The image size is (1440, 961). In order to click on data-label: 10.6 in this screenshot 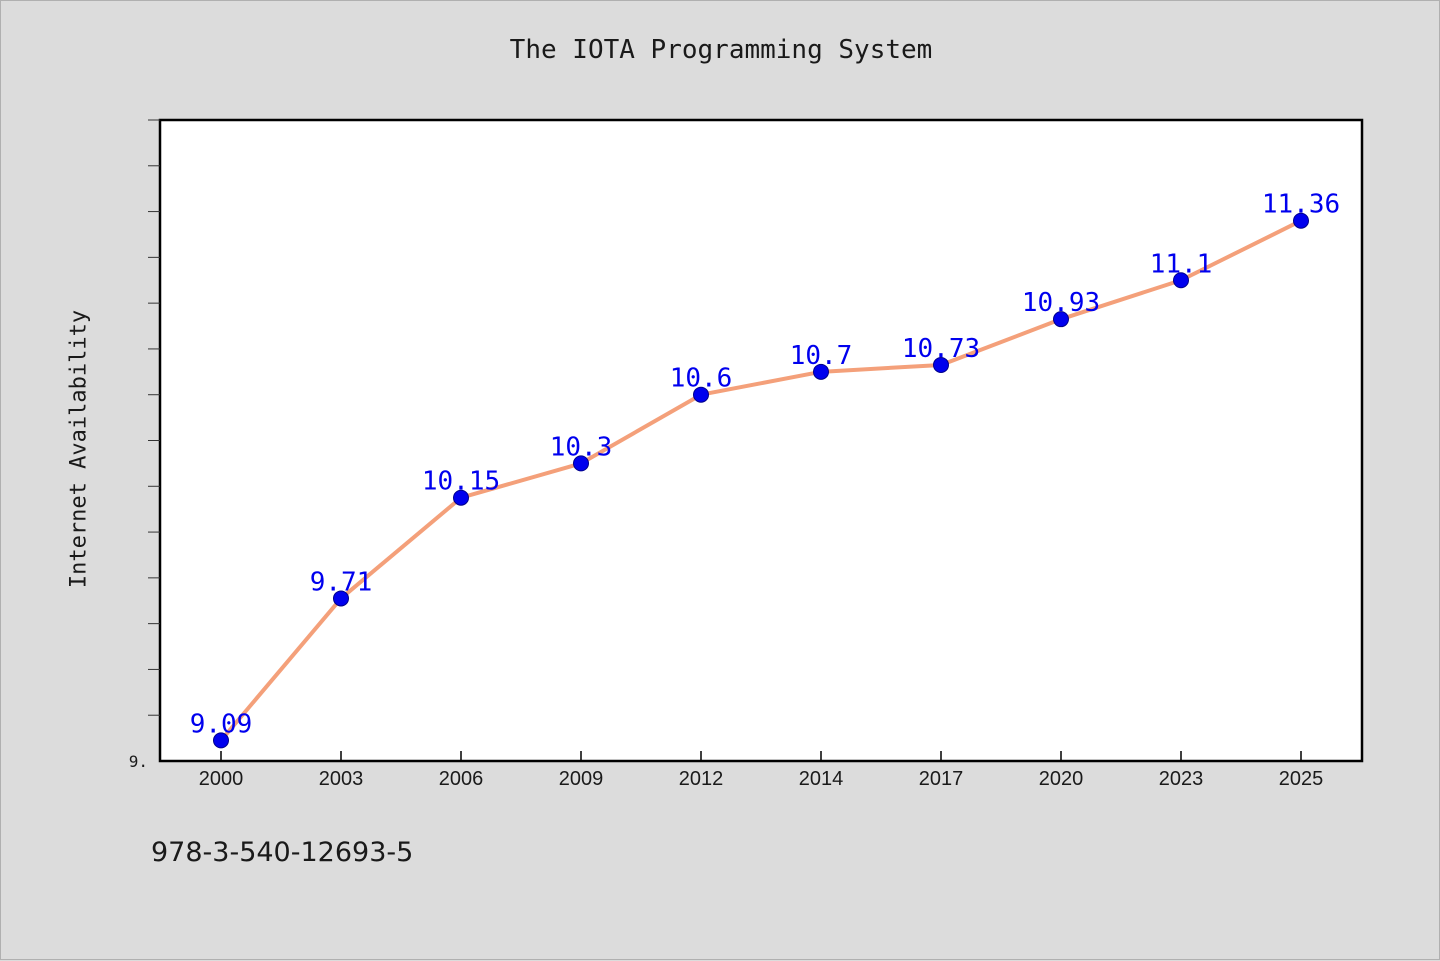, I will do `click(701, 379)`.